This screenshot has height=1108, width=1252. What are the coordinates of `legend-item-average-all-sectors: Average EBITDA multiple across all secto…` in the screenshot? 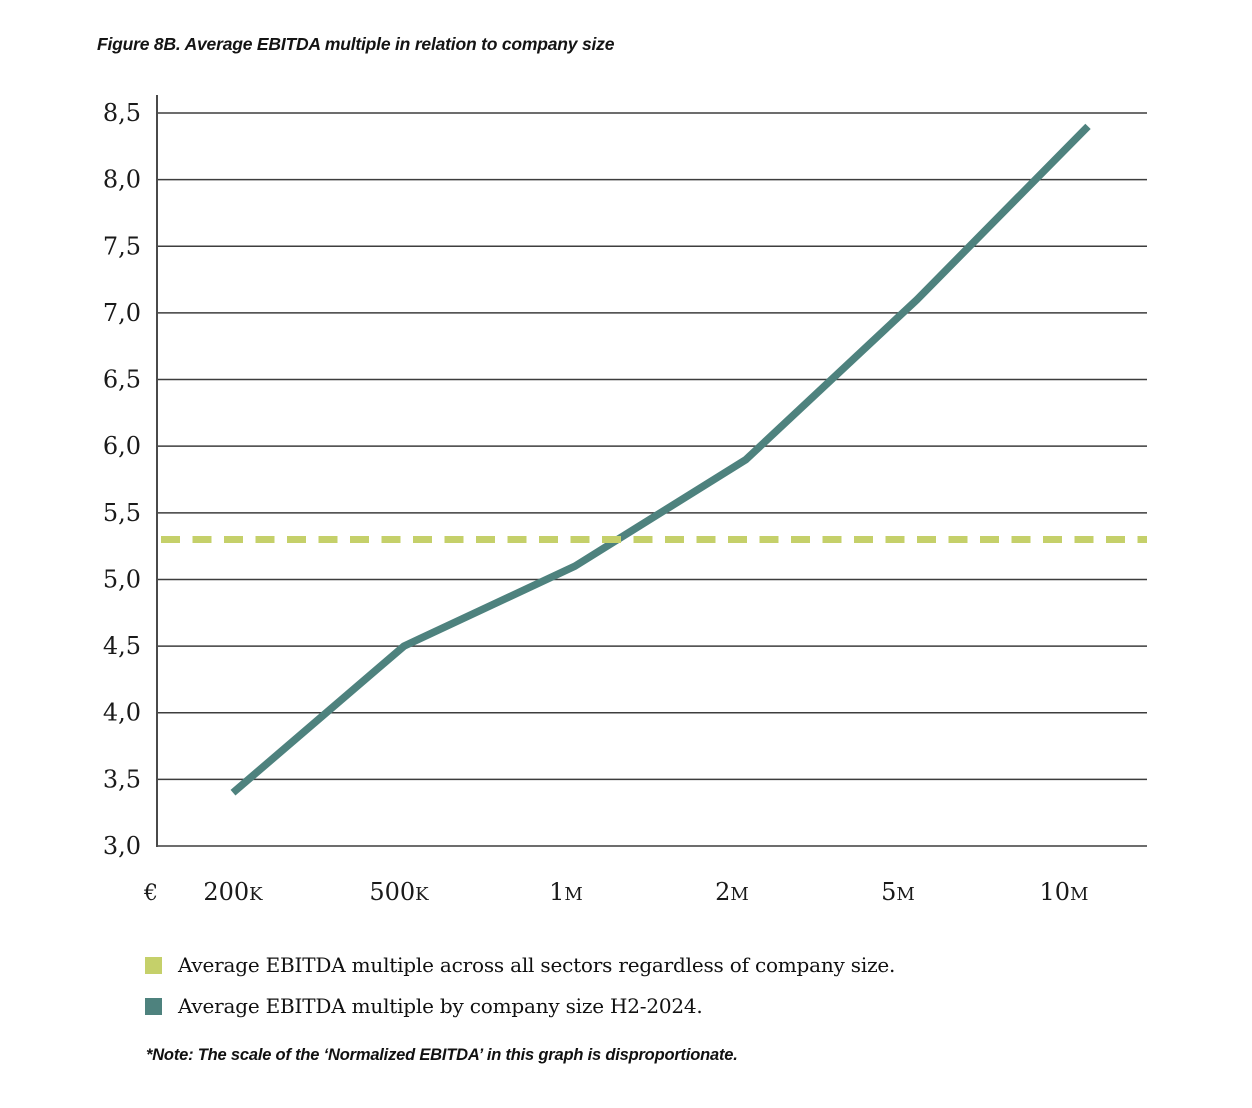 It's located at (520, 965).